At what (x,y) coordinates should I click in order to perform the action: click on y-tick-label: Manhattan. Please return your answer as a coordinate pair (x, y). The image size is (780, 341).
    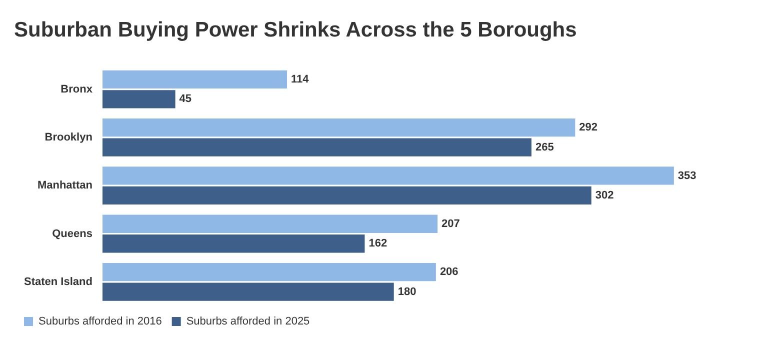
    Looking at the image, I should click on (65, 186).